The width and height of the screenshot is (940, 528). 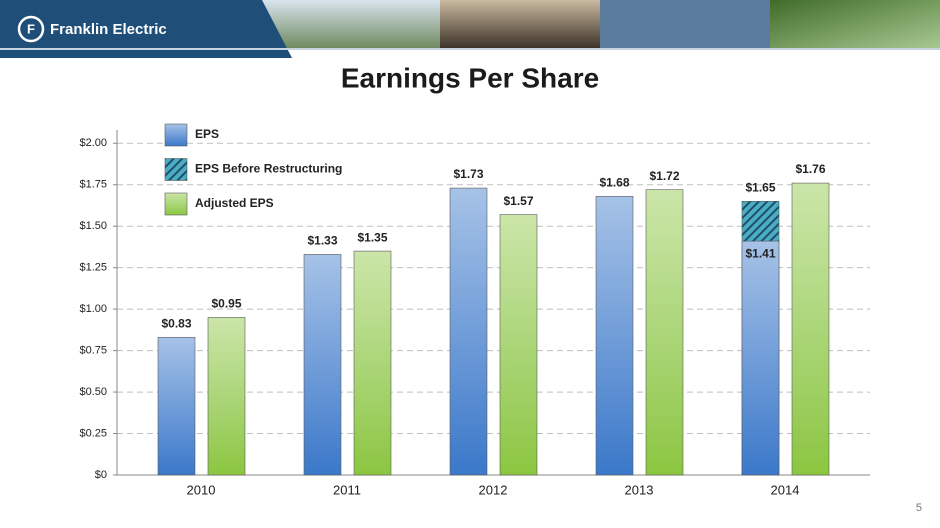 I want to click on value-label: $1.41, so click(x=760, y=253).